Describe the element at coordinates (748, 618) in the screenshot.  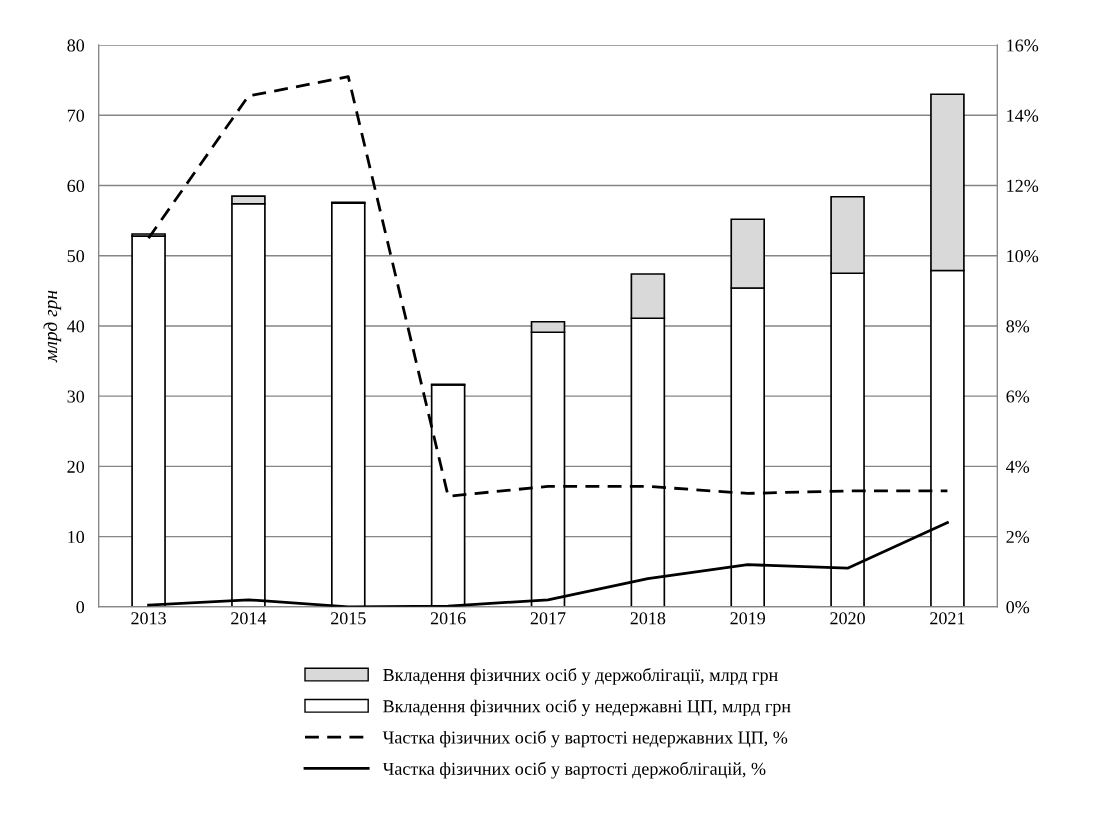
I see `x-tick-label: 2019` at that location.